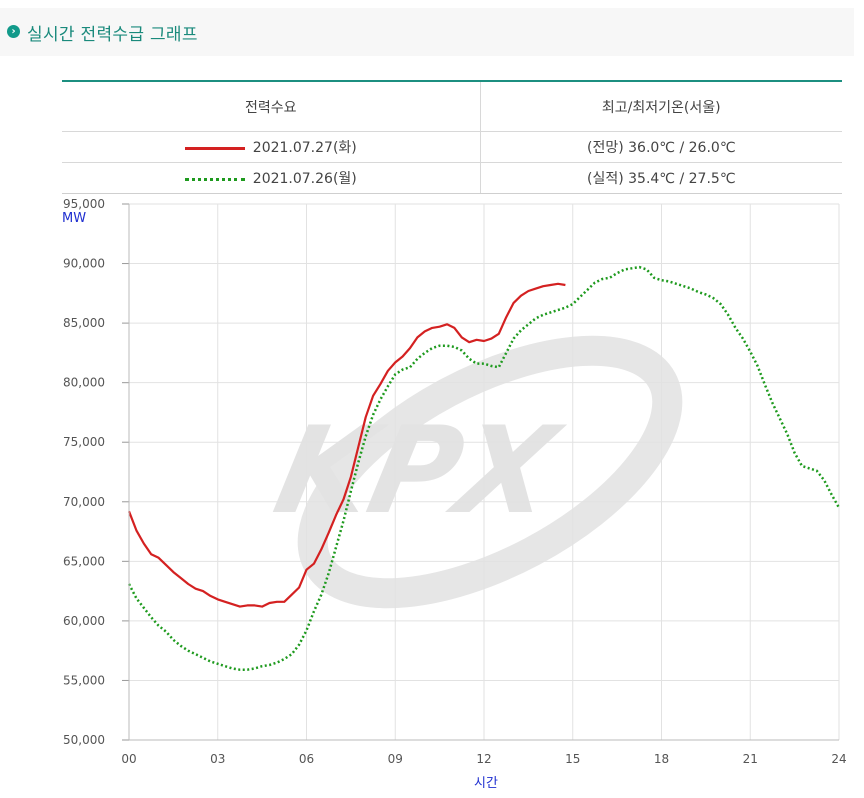 The image size is (864, 798). I want to click on legend-series-label: 2021.07.27(화), so click(304, 148).